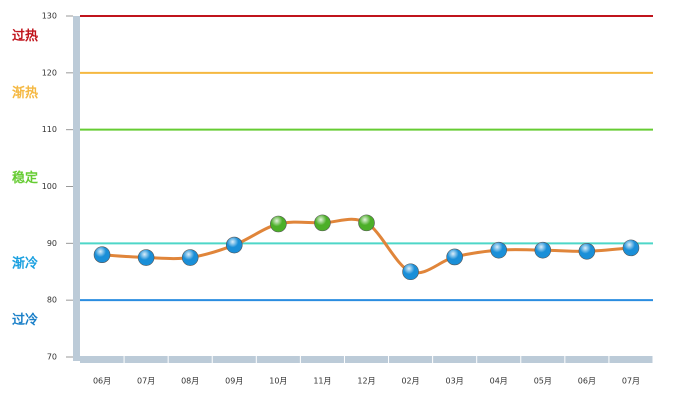 The image size is (675, 406). What do you see at coordinates (25, 263) in the screenshot?
I see `threshold-label: 渐冷` at bounding box center [25, 263].